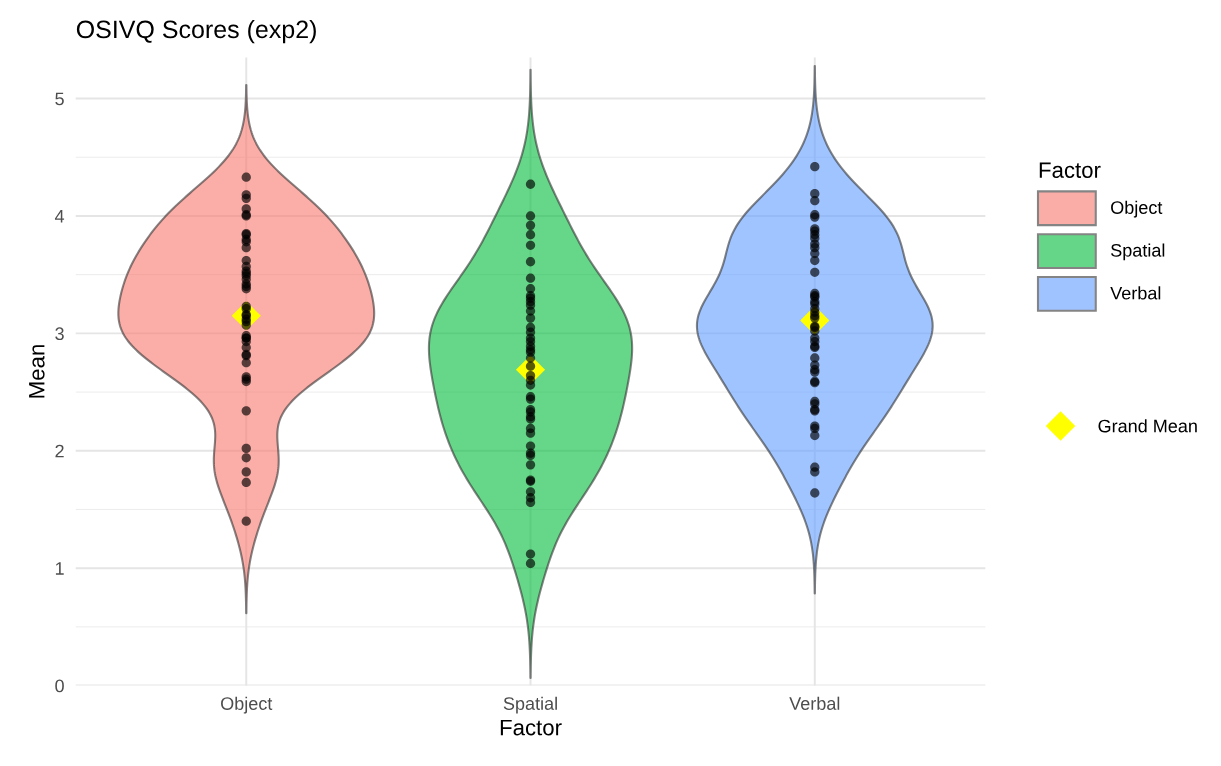 This screenshot has height=766, width=1221. I want to click on y-axis-title: Mean, so click(37, 371).